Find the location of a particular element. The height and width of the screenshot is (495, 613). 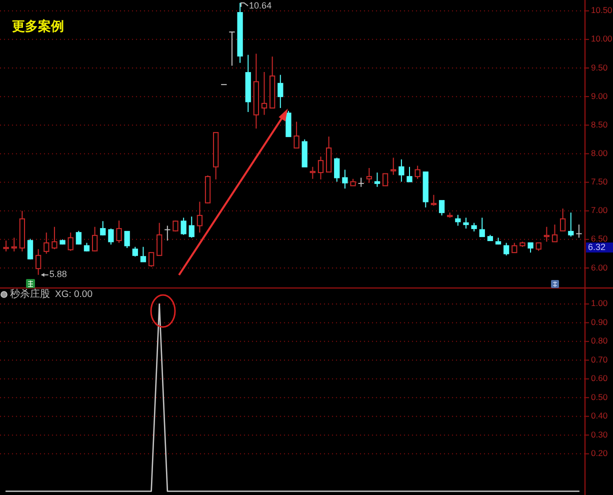

y-tick-label: 1.00 is located at coordinates (599, 303).